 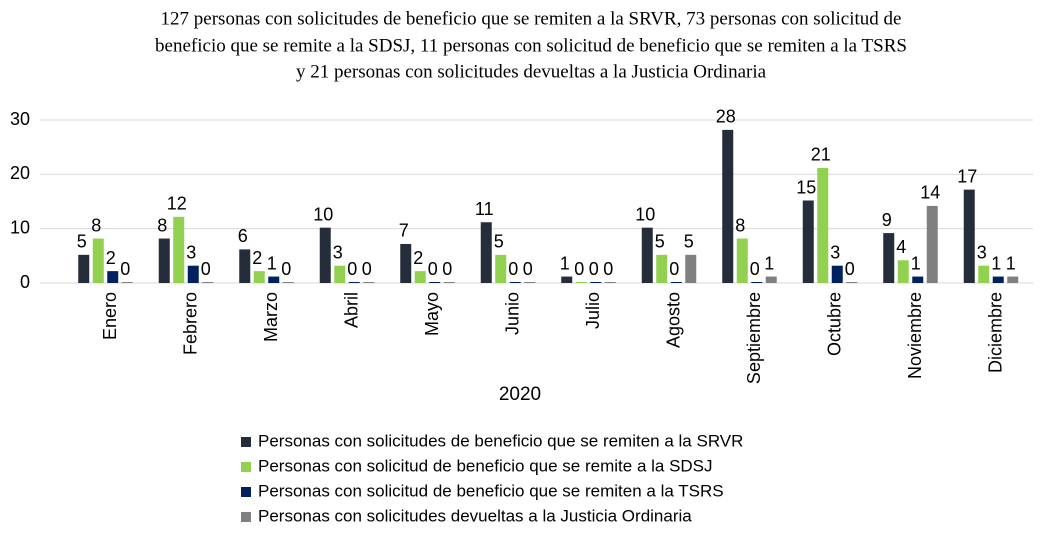 I want to click on x-tick-label: Octubre, so click(x=835, y=324).